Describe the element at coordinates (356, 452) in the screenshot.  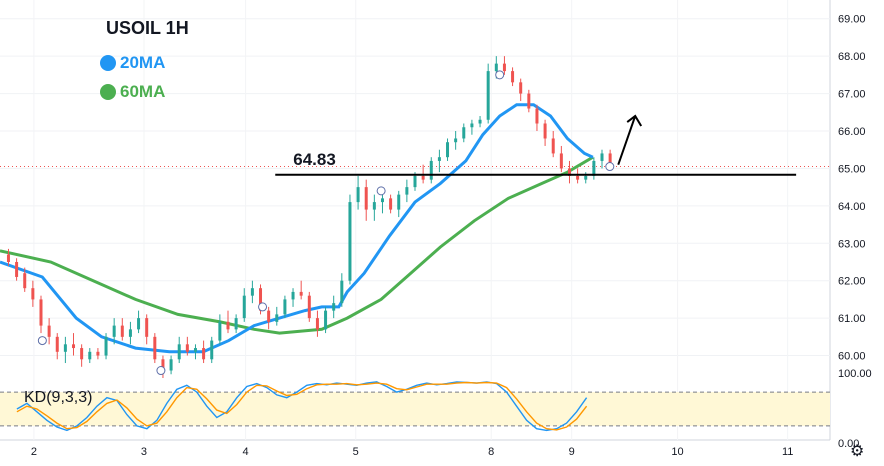
I see `time-tick-label: 5` at that location.